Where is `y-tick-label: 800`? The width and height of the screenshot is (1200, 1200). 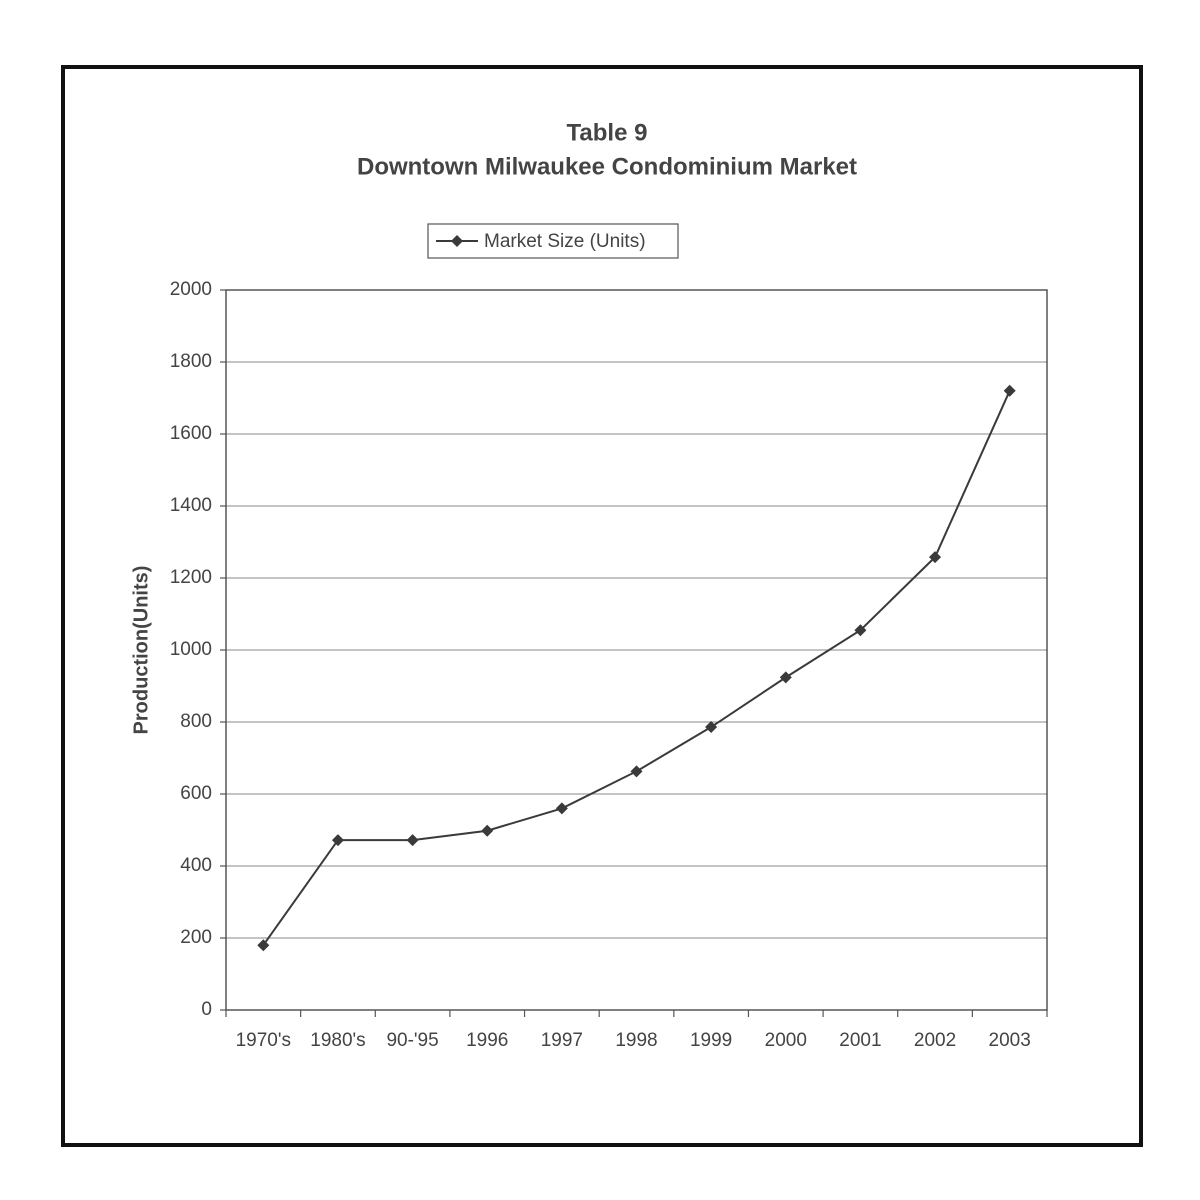
y-tick-label: 800 is located at coordinates (196, 721).